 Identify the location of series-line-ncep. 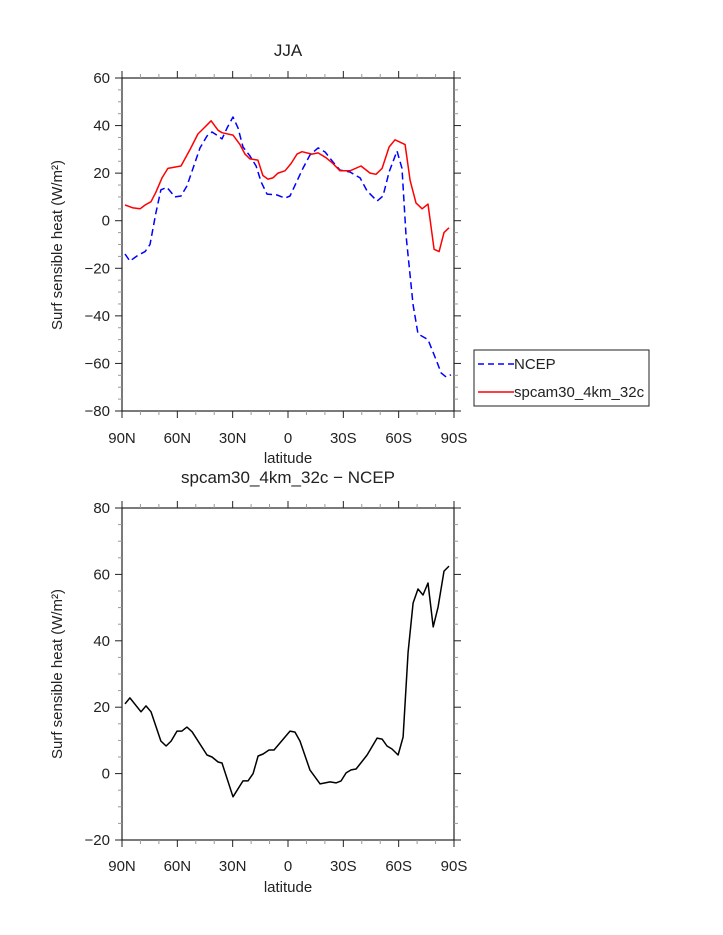
(288, 247).